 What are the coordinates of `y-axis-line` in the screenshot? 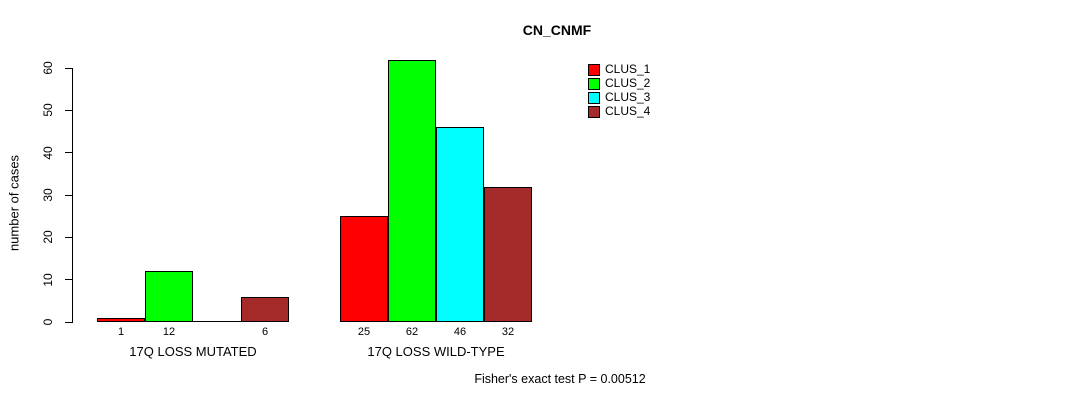 It's located at (72, 195).